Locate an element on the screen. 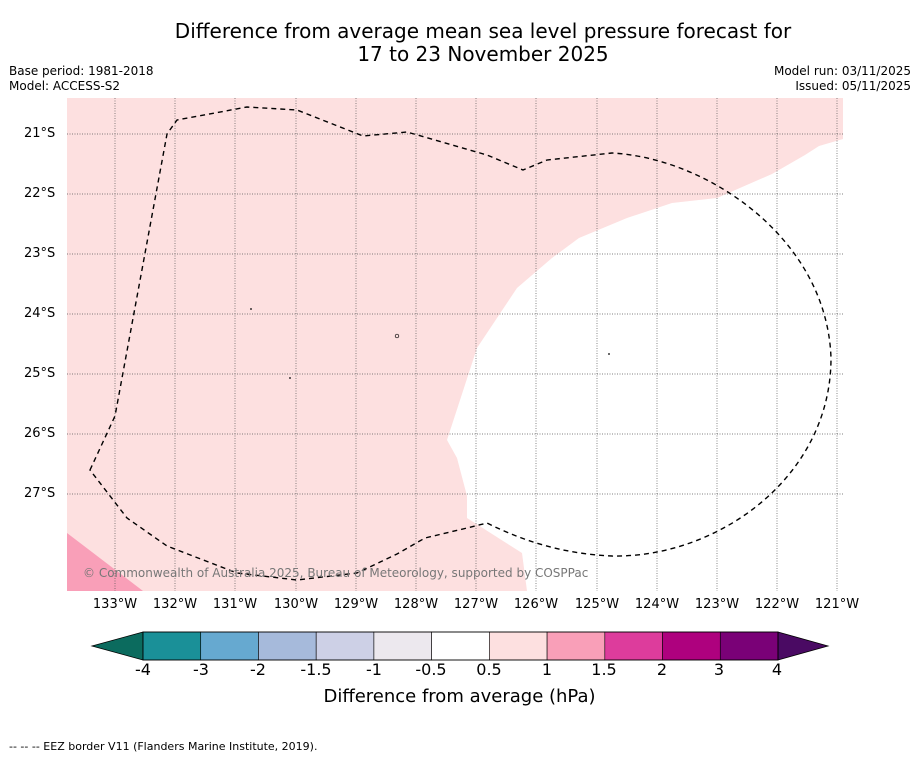 This screenshot has height=758, width=919. colorbar-tick-11: 3 is located at coordinates (719, 669).